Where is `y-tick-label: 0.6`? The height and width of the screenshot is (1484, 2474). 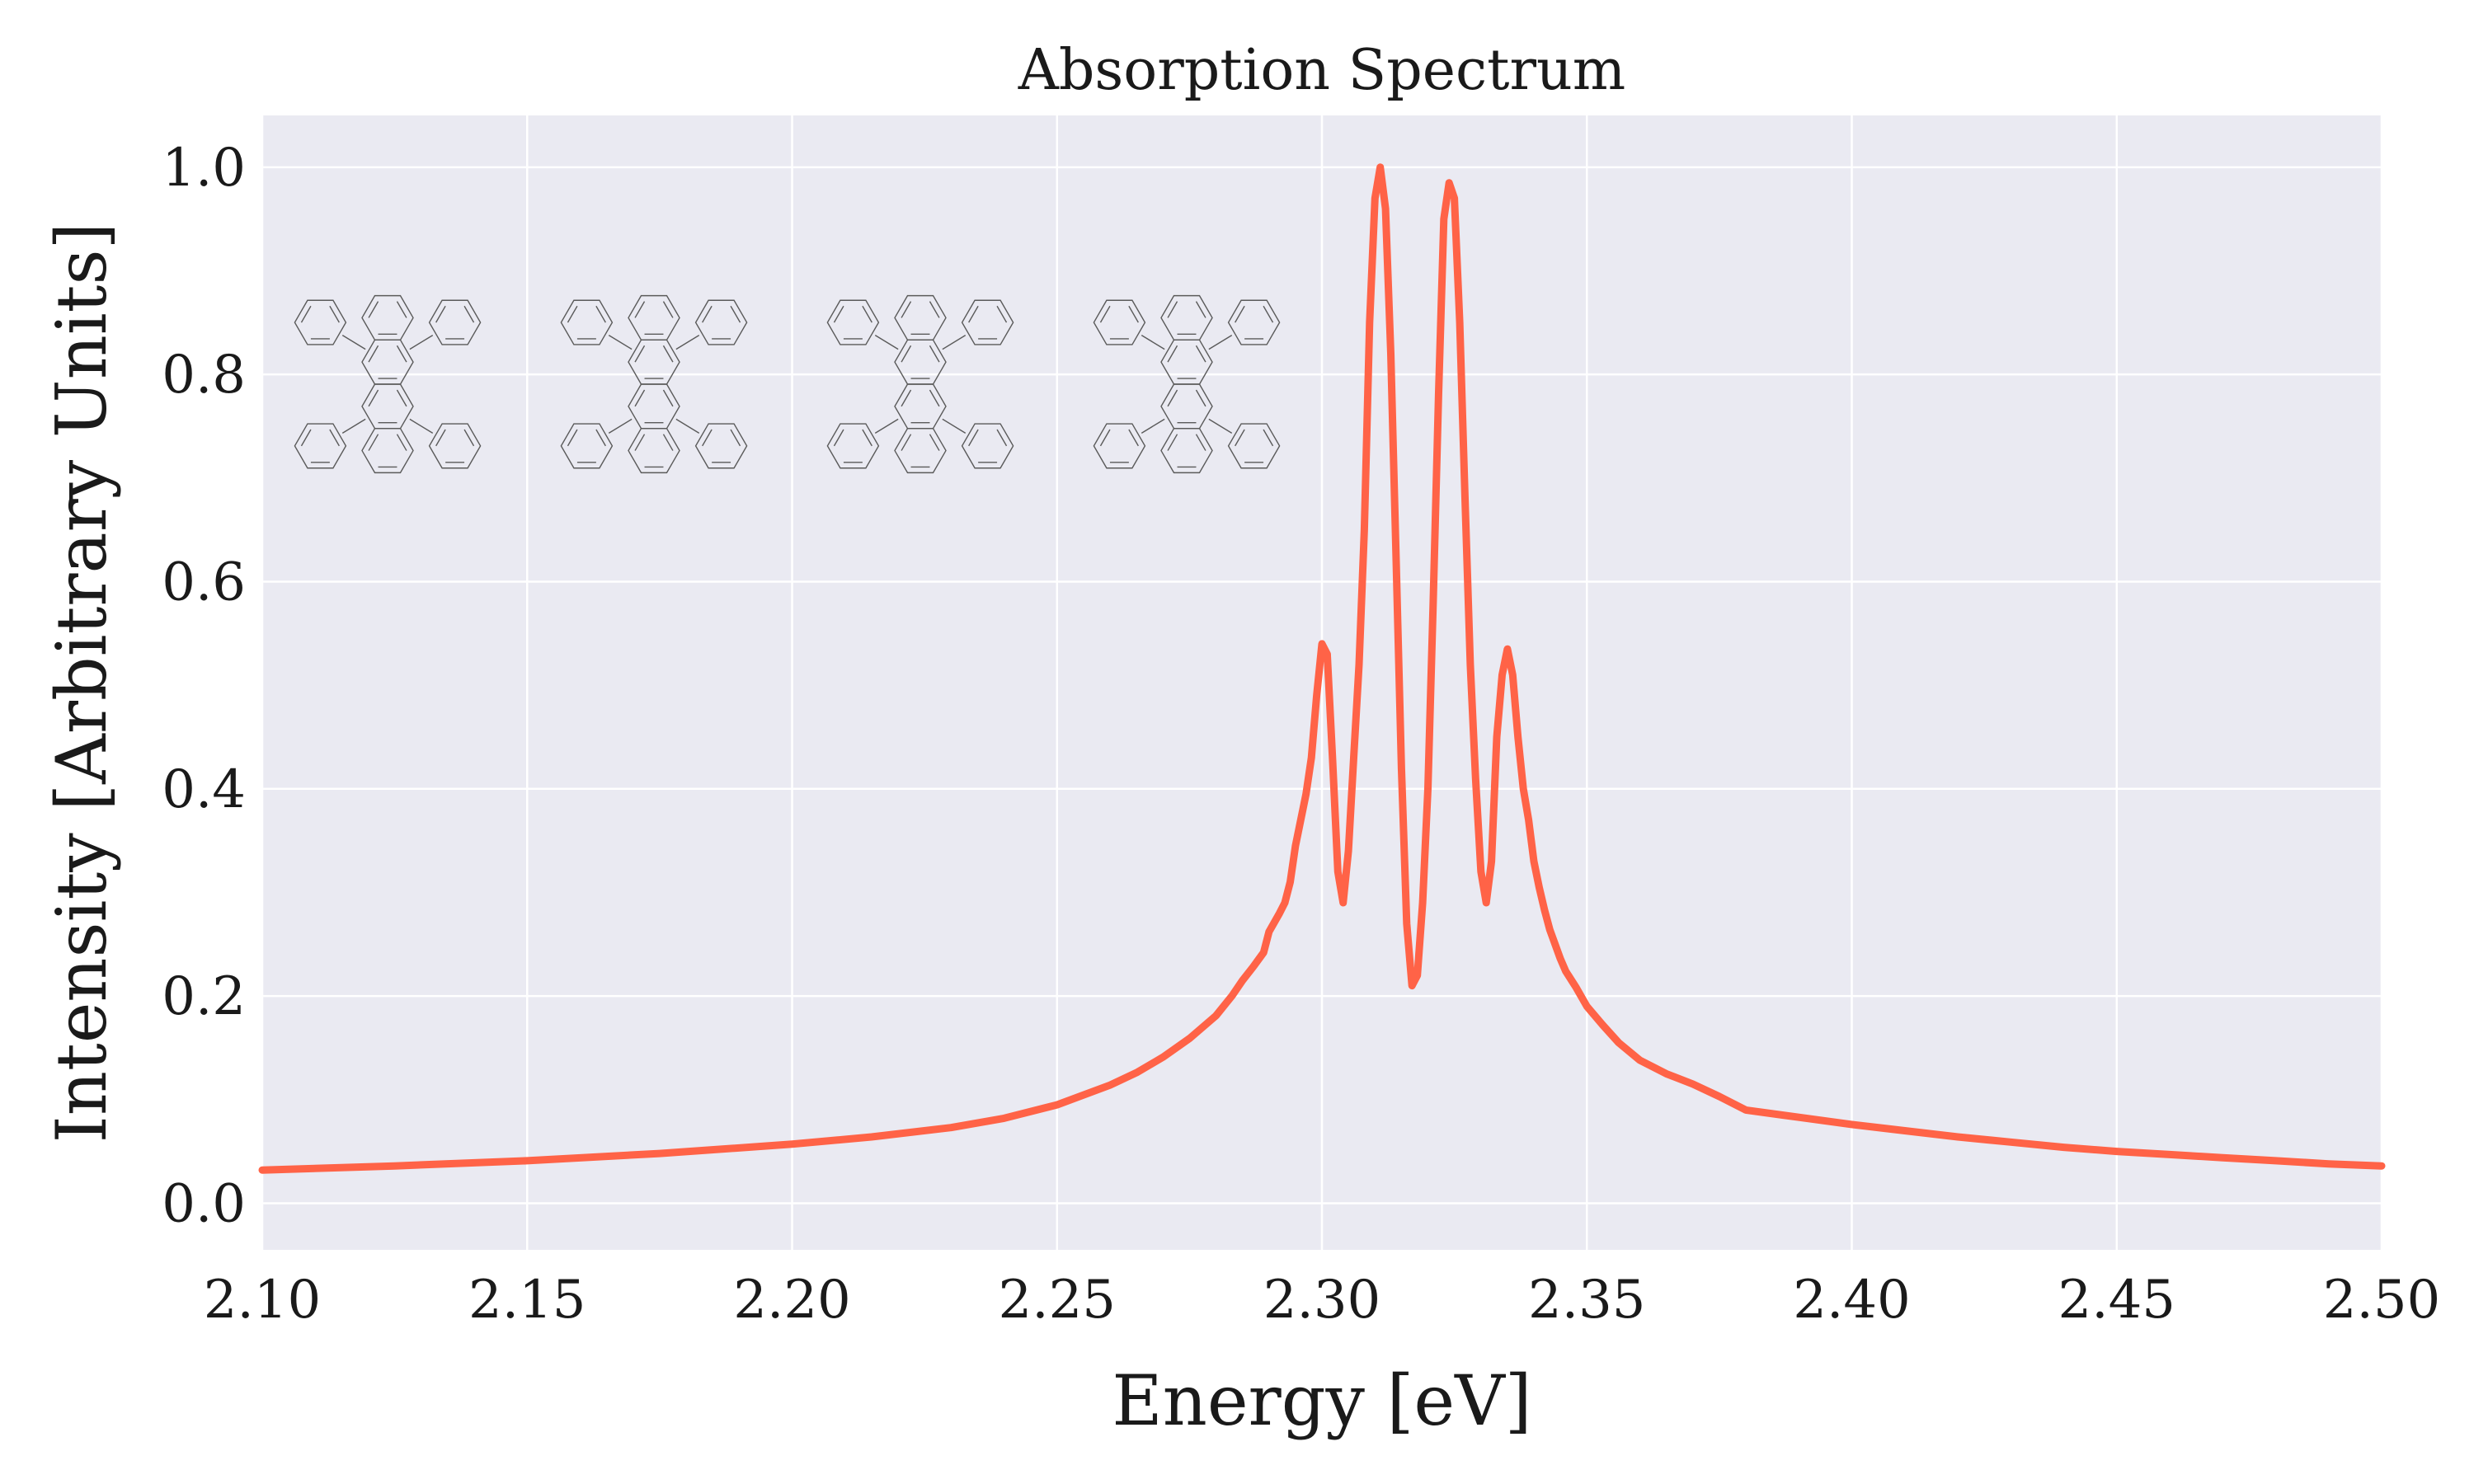 y-tick-label: 0.6 is located at coordinates (204, 582).